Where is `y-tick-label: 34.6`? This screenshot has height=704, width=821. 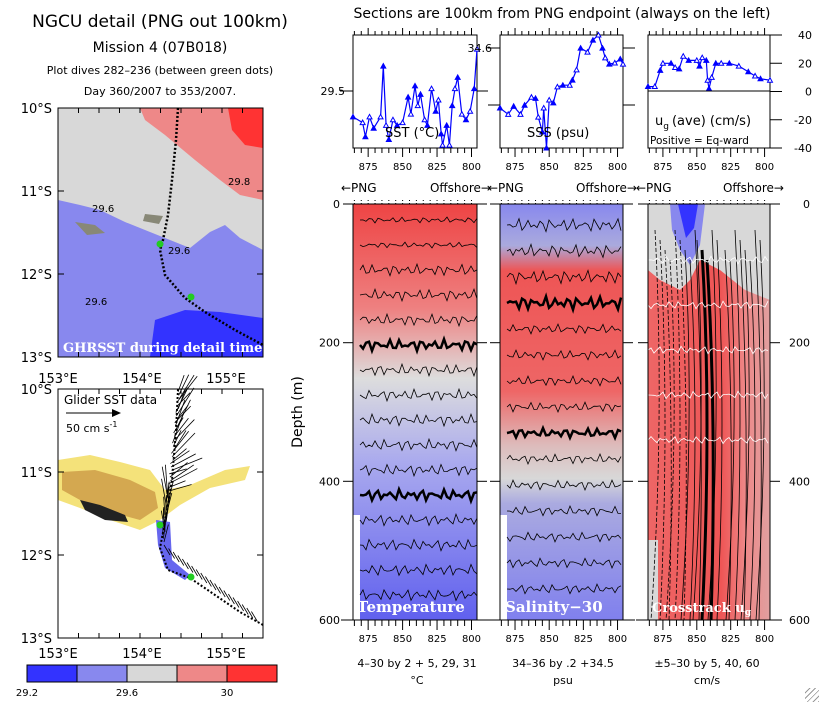
y-tick-label: 34.6 is located at coordinates (480, 48).